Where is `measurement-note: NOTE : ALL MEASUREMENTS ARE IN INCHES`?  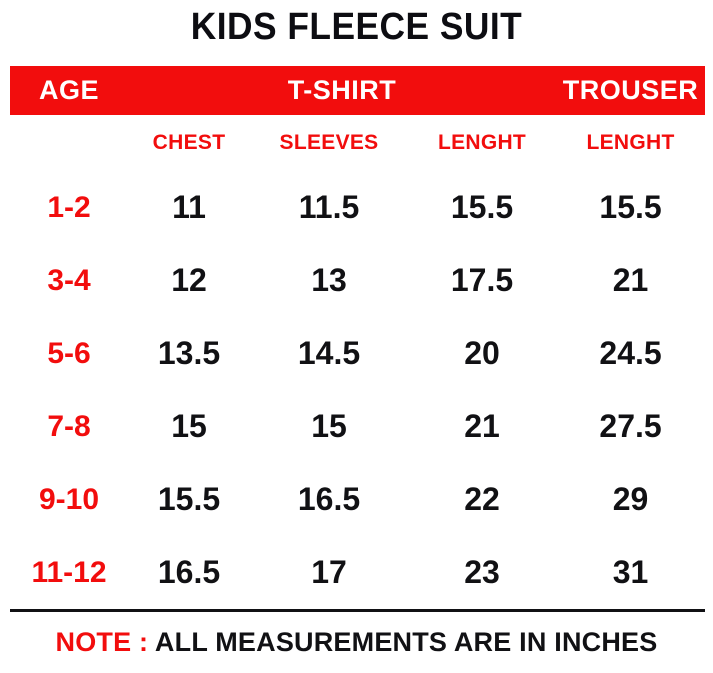
measurement-note: NOTE : ALL MEASUREMENTS ARE IN INCHES is located at coordinates (356, 642).